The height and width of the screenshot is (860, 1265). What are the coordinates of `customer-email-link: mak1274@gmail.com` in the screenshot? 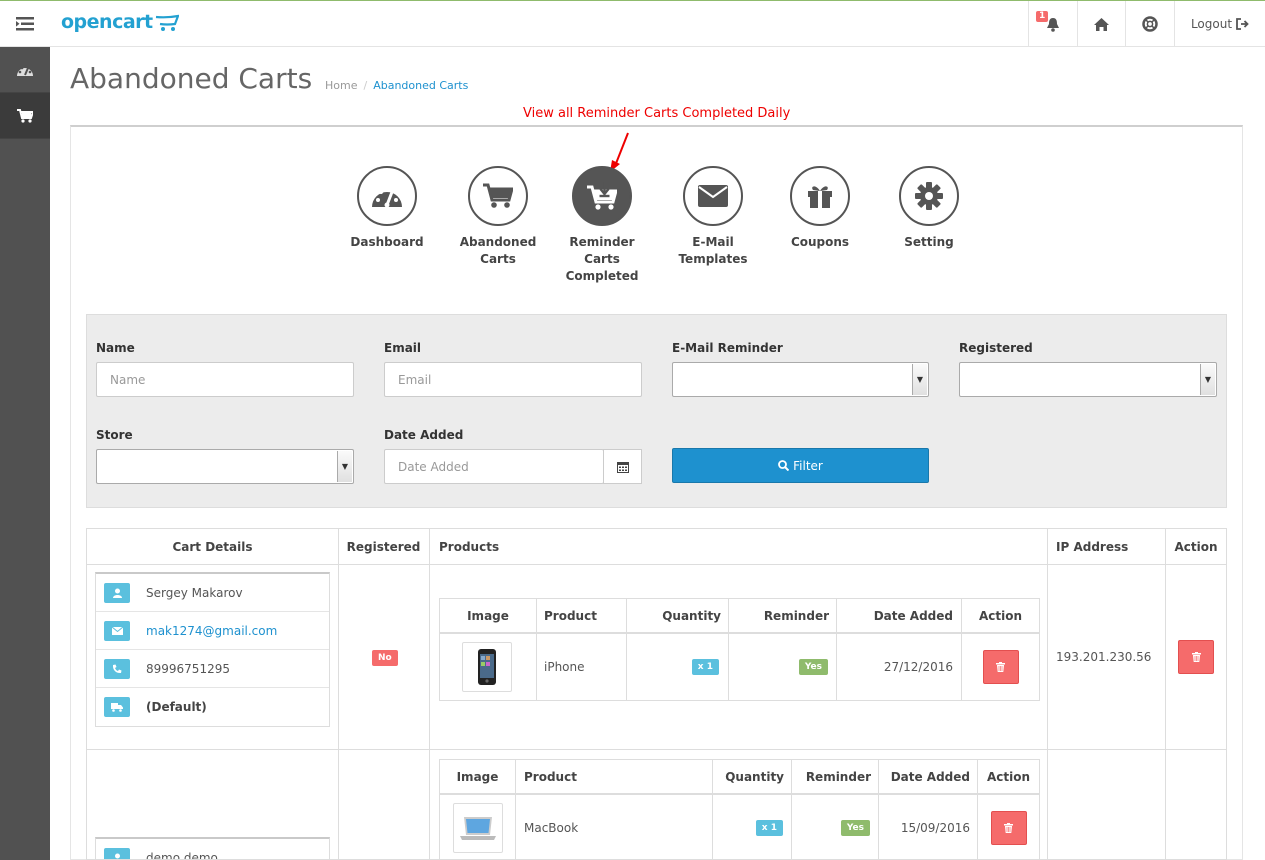 It's located at (212, 630).